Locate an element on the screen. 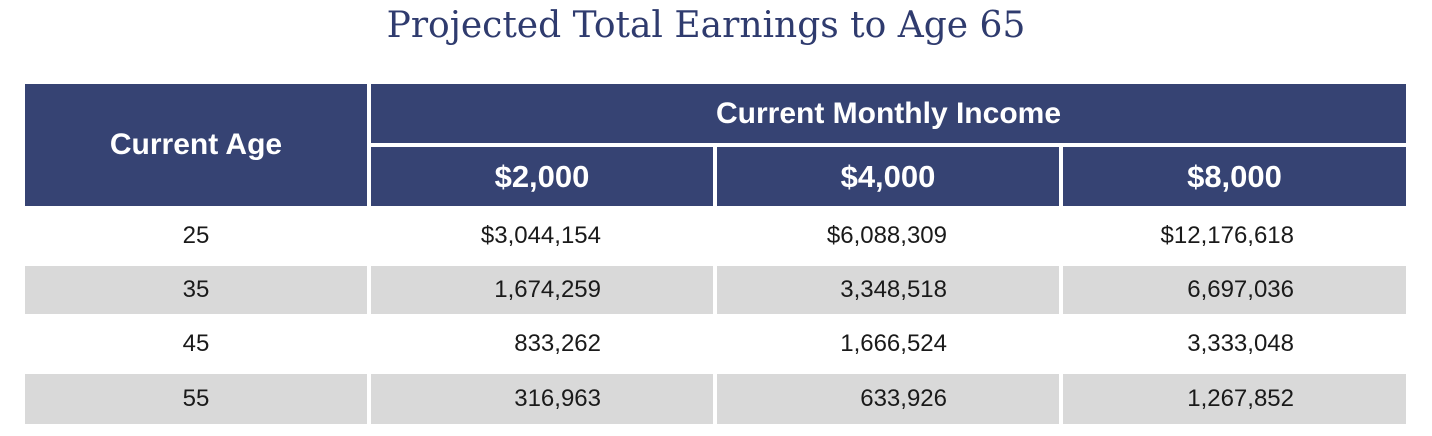 Image resolution: width=1432 pixels, height=436 pixels. row-value: $3,044,154 is located at coordinates (486, 236).